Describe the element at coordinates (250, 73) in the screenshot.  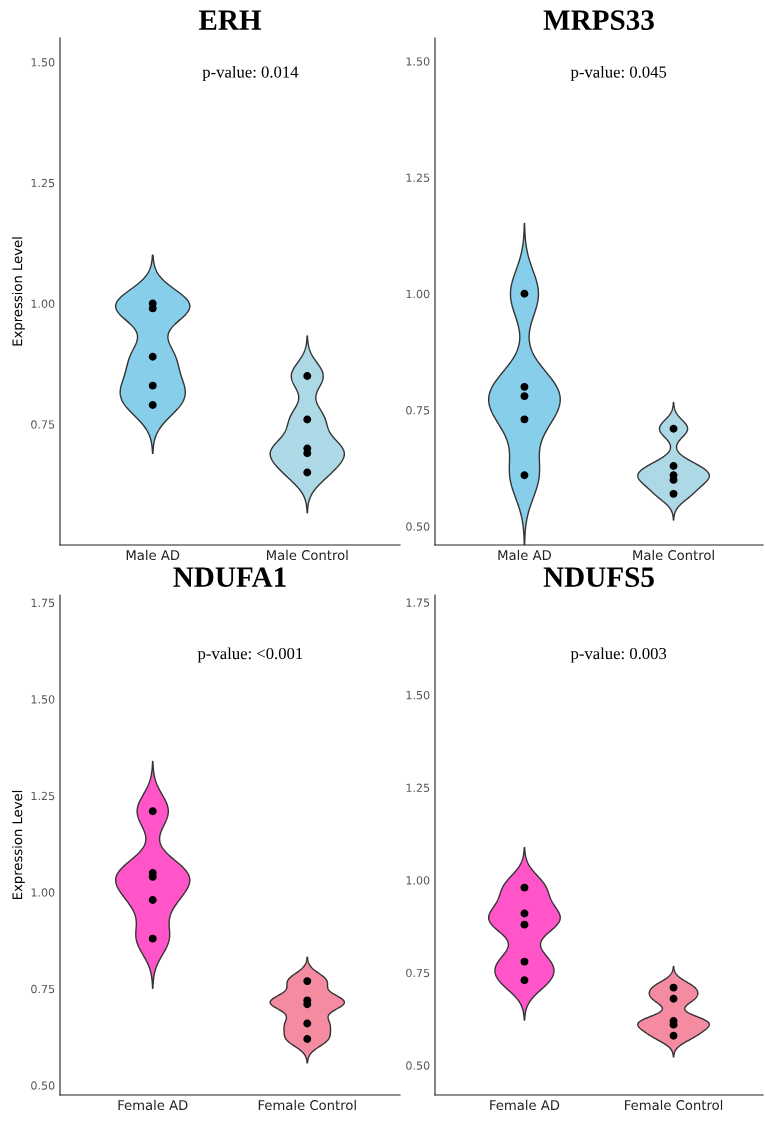
I see `annotation: p-value: 0.014` at that location.